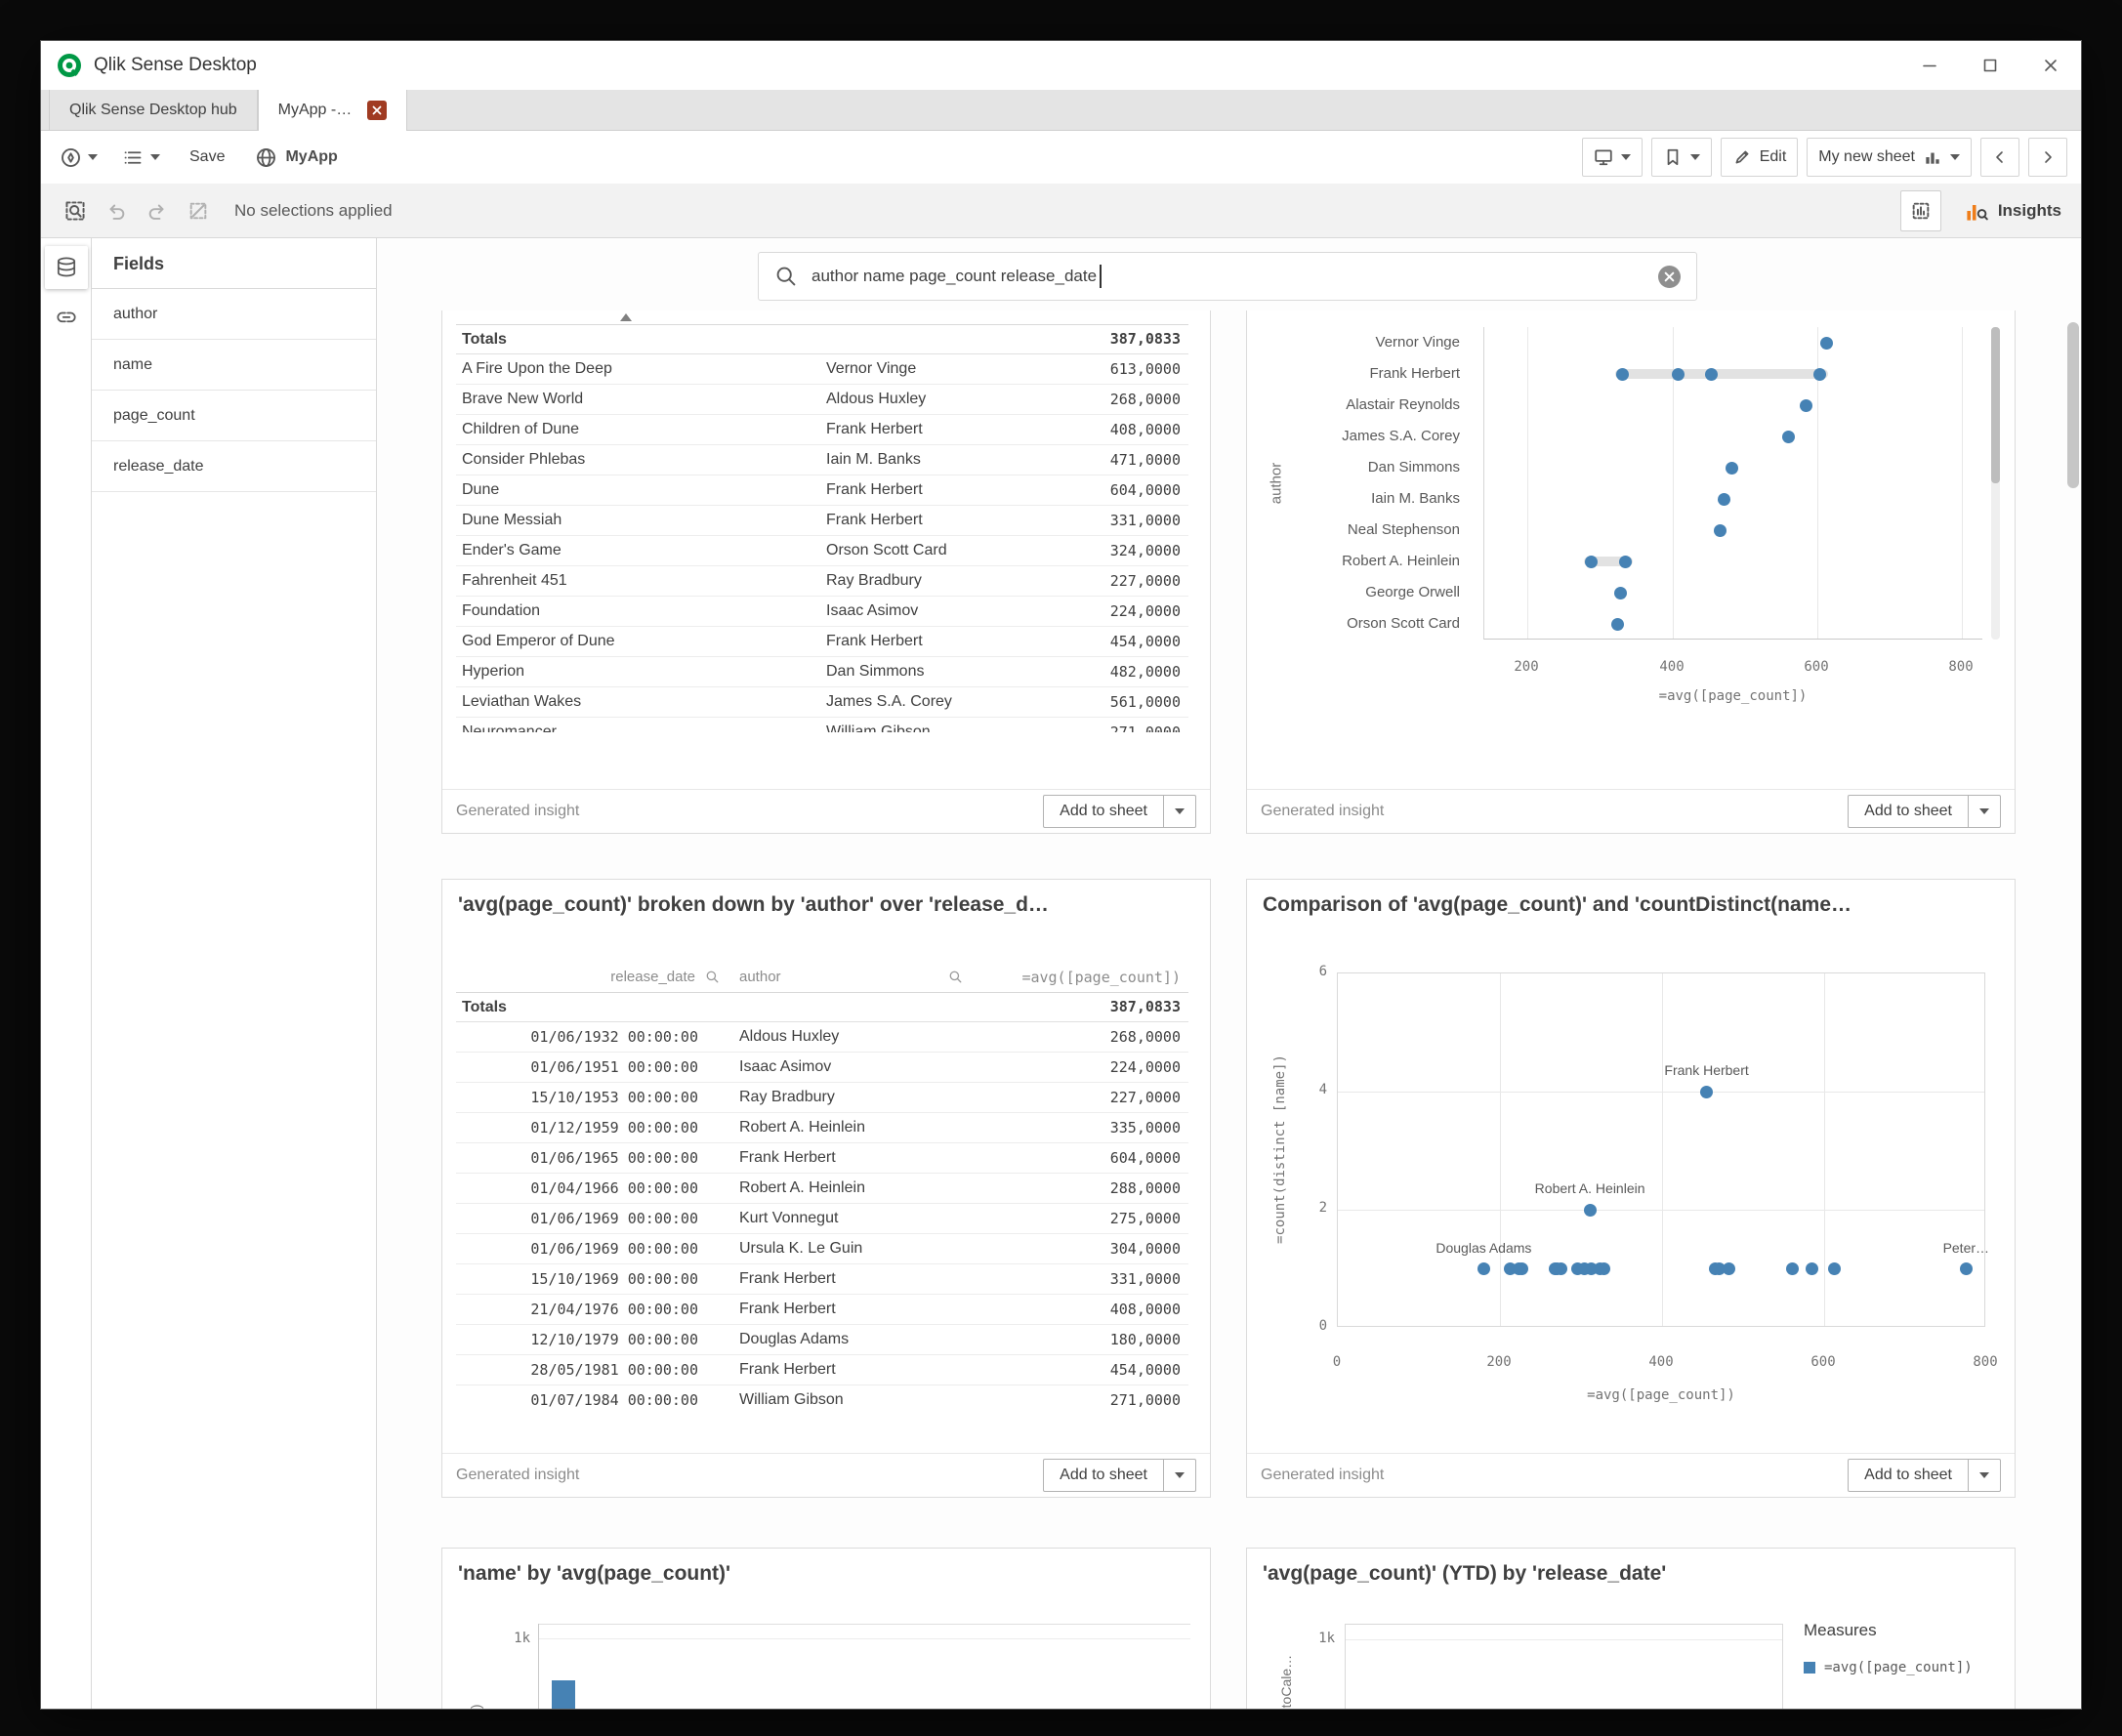  What do you see at coordinates (75, 210) in the screenshot?
I see `smart-search-icon` at bounding box center [75, 210].